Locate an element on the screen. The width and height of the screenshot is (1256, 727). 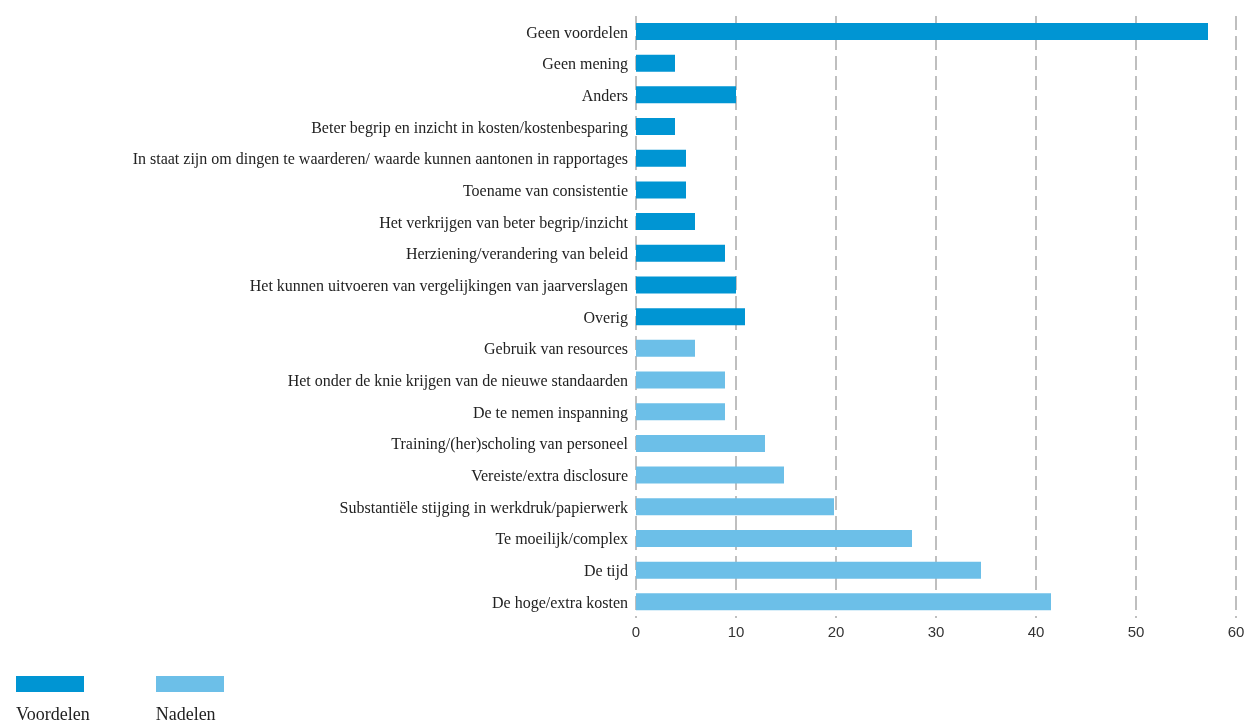
y-tick-label: In staat zijn om dingen te waarderen/ waarde kunnen aantonen in rapportages is located at coordinates (380, 159).